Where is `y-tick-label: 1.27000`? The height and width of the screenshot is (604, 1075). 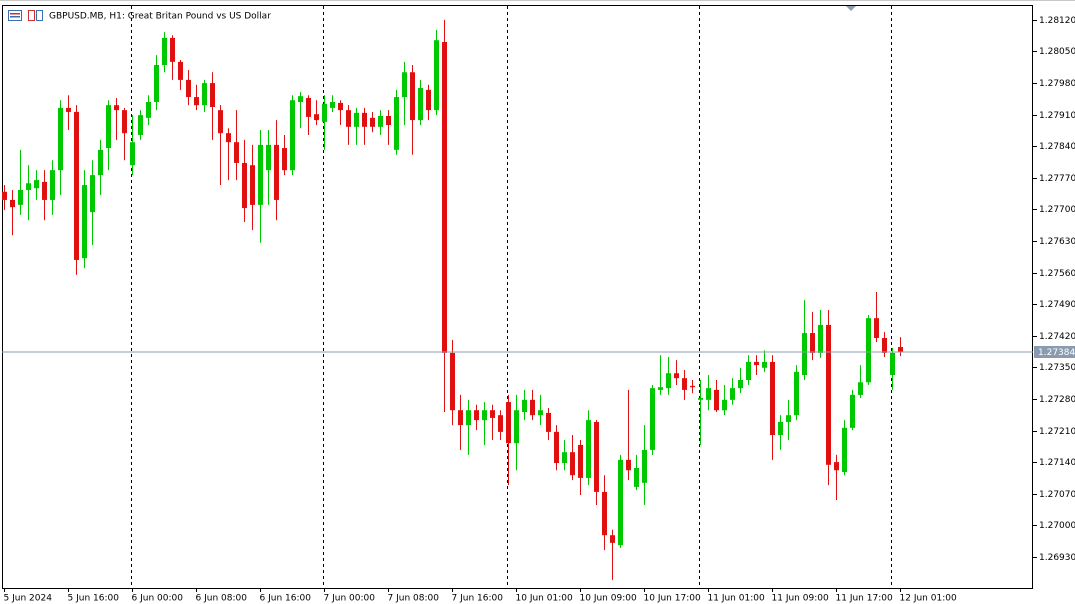
y-tick-label: 1.27000 is located at coordinates (1057, 526).